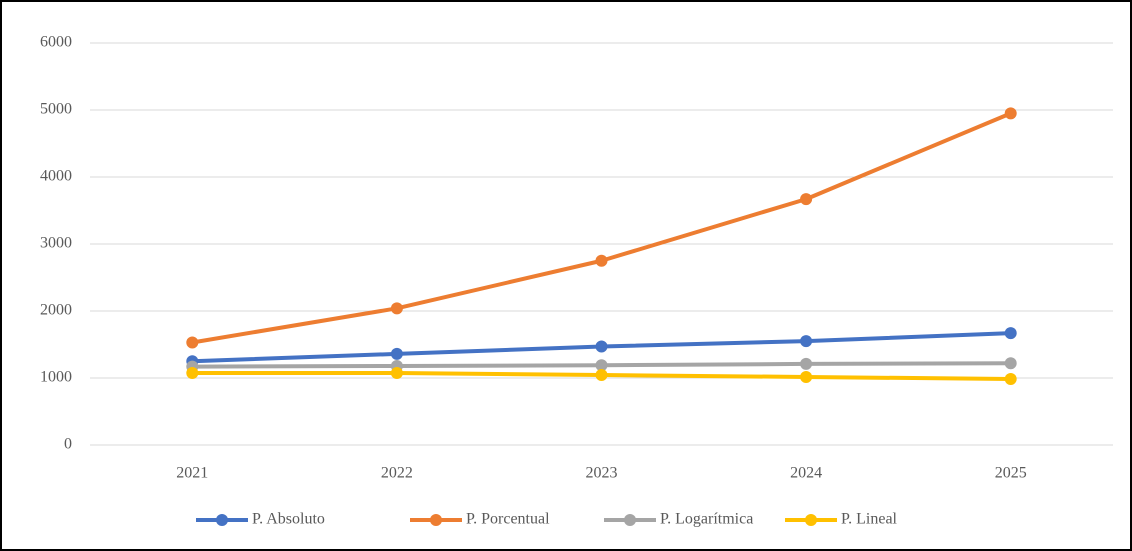 The width and height of the screenshot is (1132, 551). I want to click on y-tick-label: 1000, so click(56, 377).